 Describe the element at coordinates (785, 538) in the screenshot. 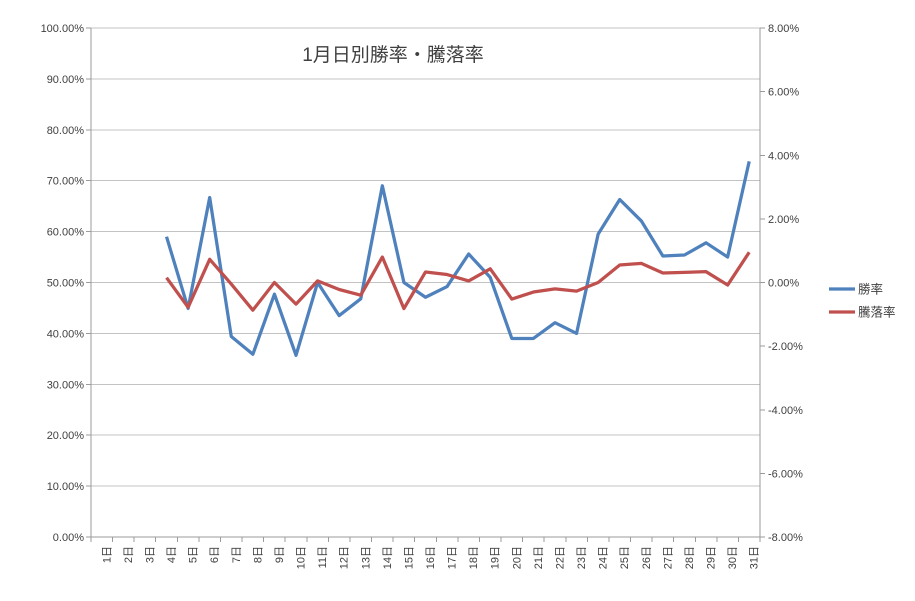

I see `secondary-y-axis-tick-label: -8.00%` at that location.